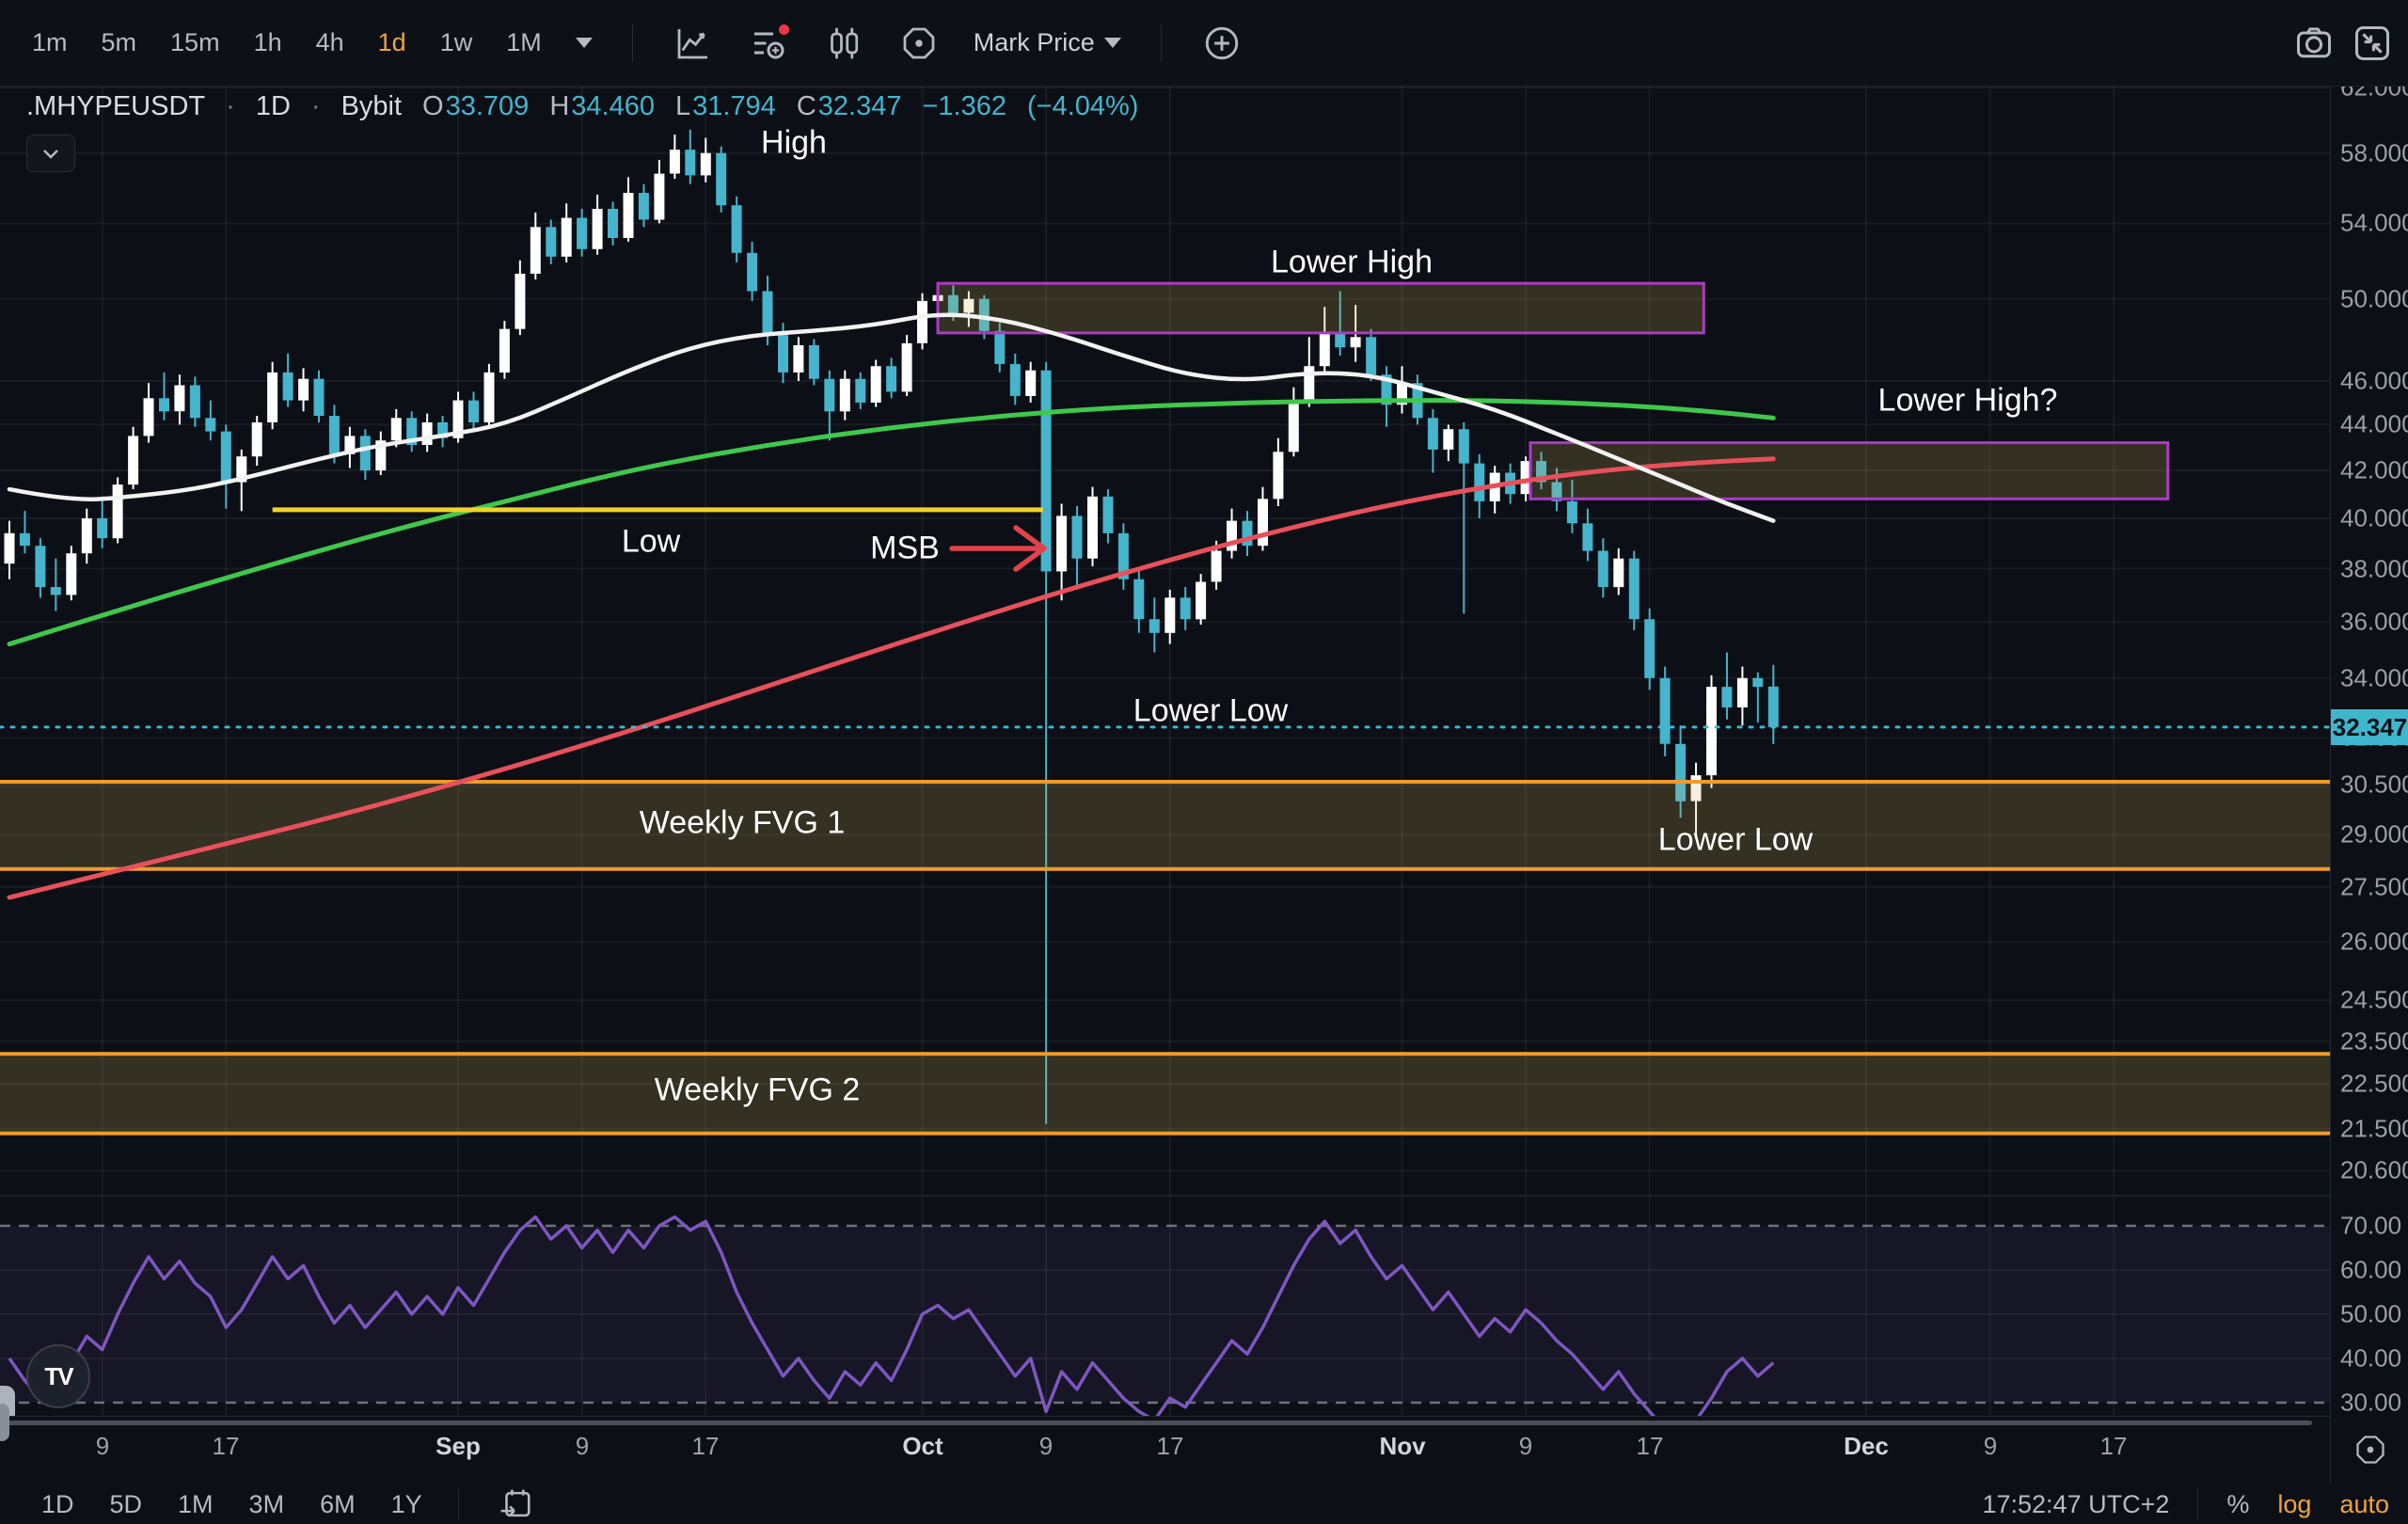  I want to click on interval-group: 1m 5m 15m 1h 4h 1d 1w 1M, so click(622, 43).